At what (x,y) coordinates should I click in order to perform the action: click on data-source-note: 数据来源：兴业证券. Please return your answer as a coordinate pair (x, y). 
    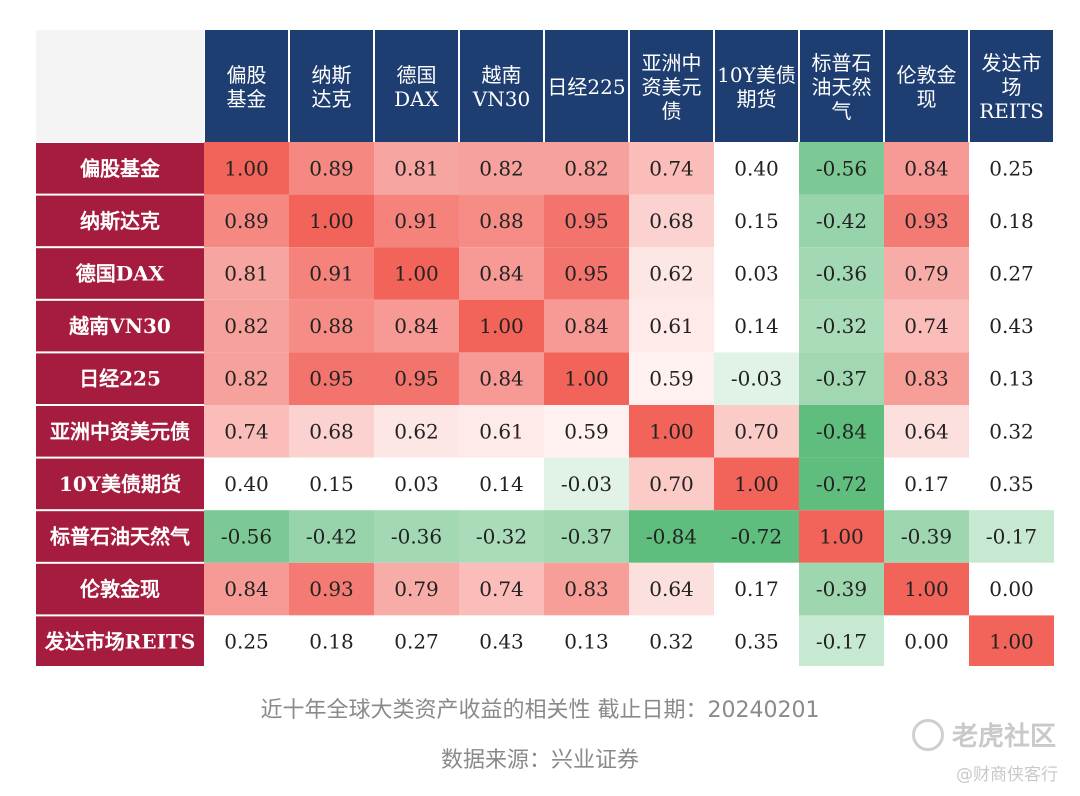
    Looking at the image, I should click on (539, 760).